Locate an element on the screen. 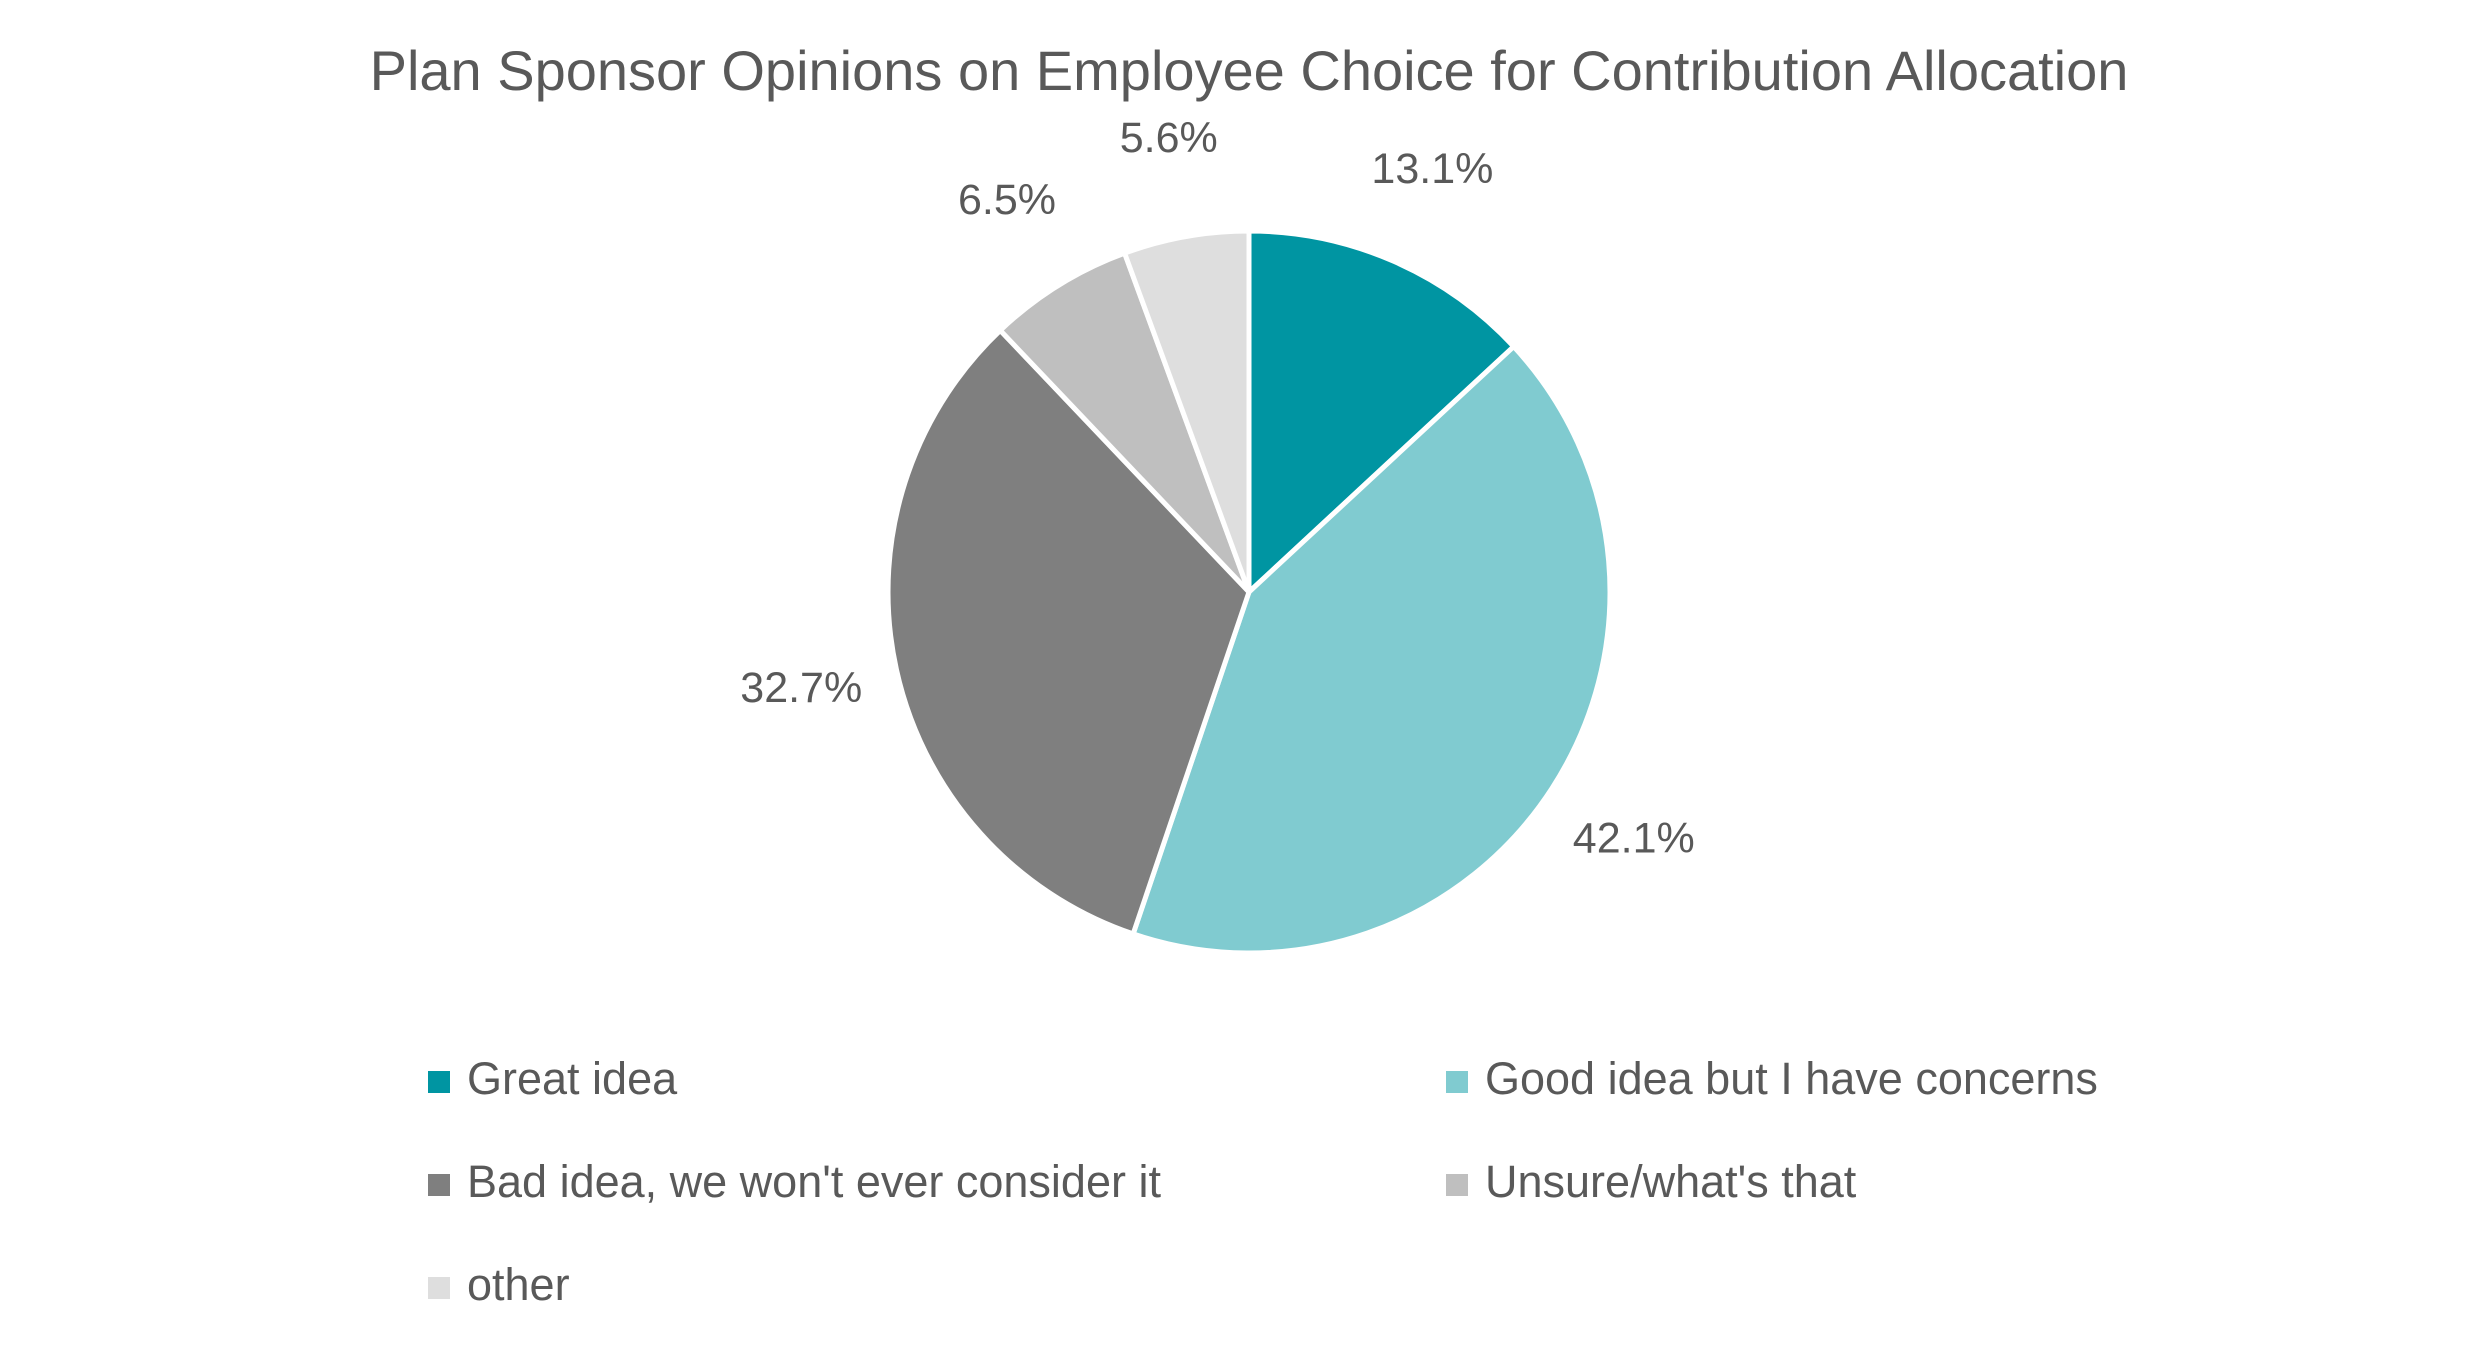  legend-label: Good idea but I have concerns is located at coordinates (1791, 1078).